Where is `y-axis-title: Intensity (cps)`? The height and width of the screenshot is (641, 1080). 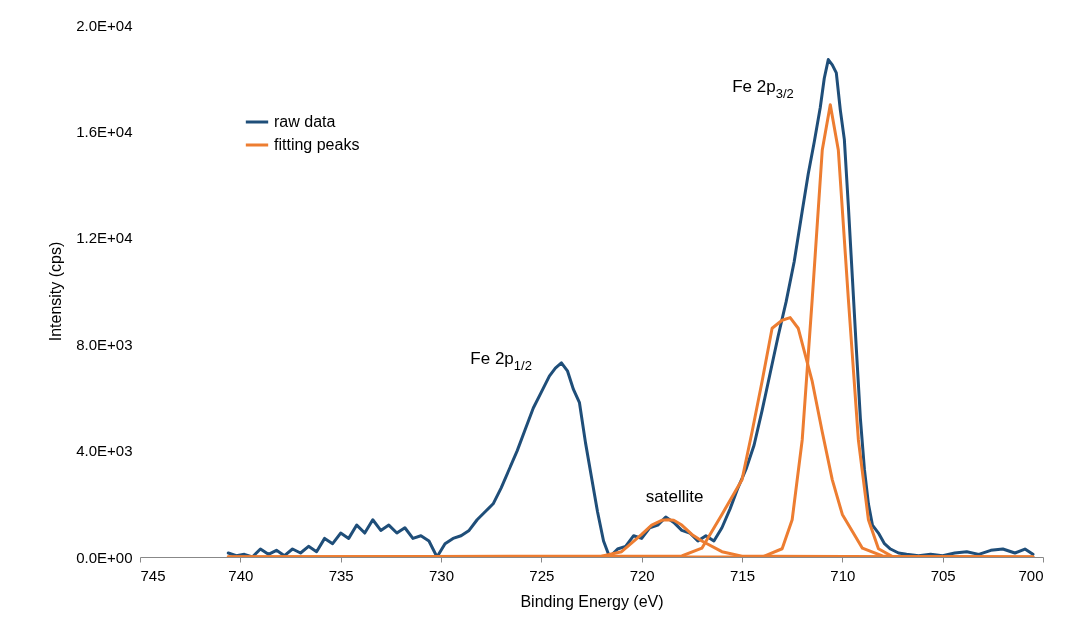
y-axis-title: Intensity (cps) is located at coordinates (56, 291).